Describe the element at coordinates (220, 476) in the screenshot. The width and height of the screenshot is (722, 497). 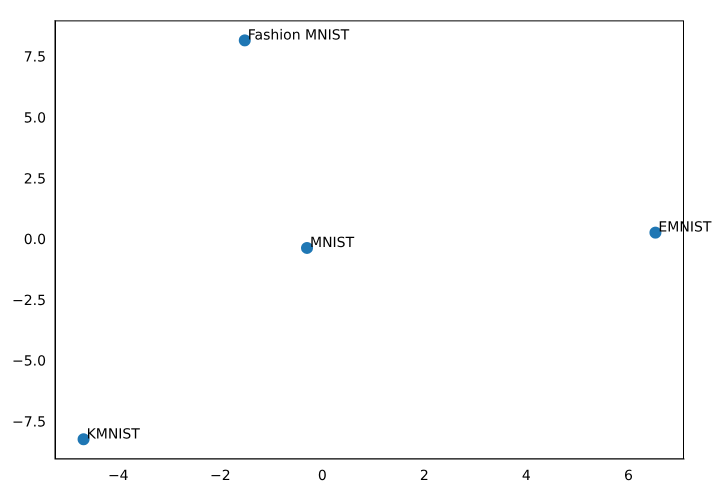
I see `x-tick-label: −2` at that location.